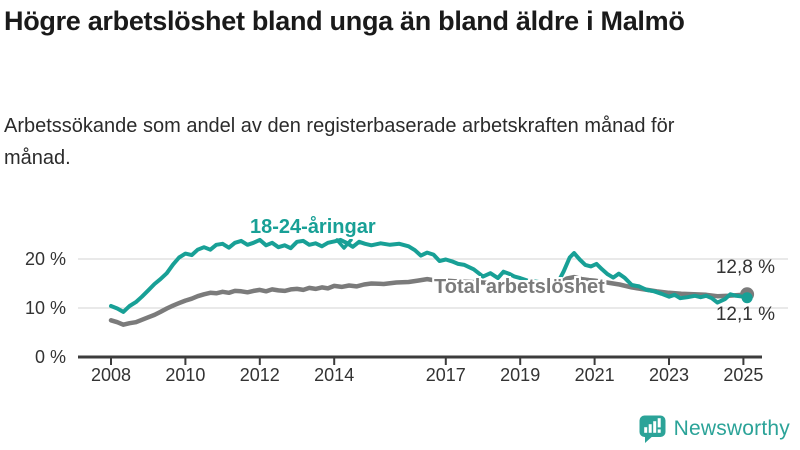  I want to click on x-axis, so click(420, 360).